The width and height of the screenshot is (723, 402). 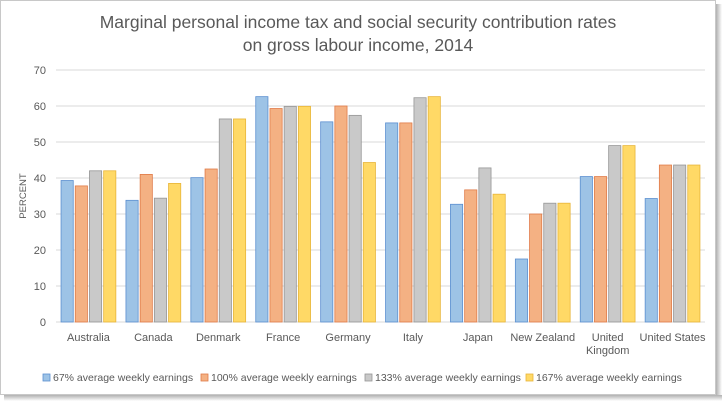 I want to click on y-tick-label: 70, so click(x=40, y=71).